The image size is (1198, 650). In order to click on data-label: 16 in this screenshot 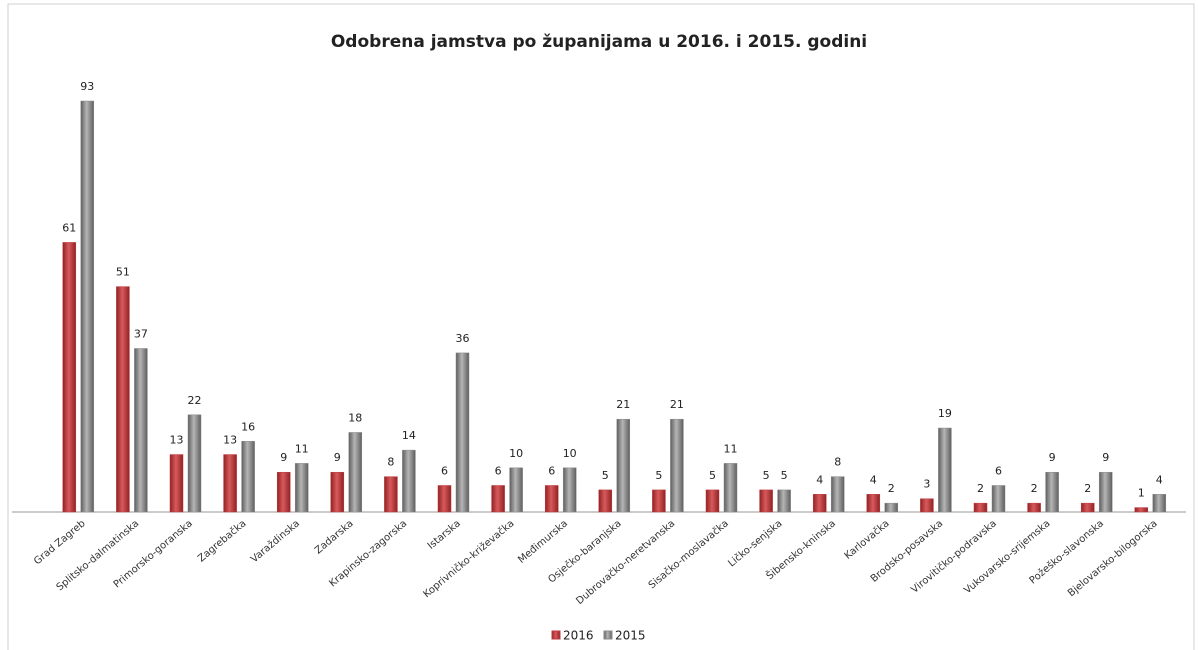, I will do `click(248, 426)`.